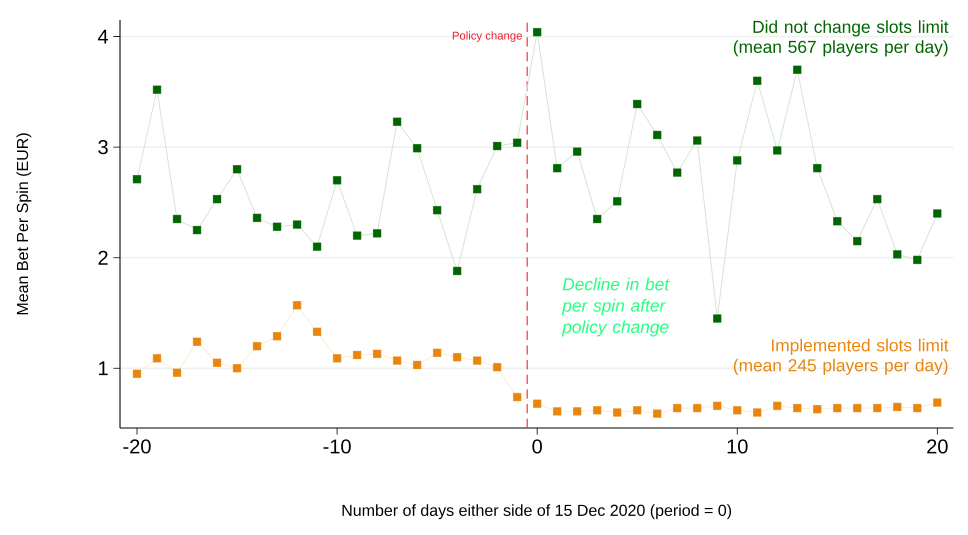 This screenshot has height=535, width=968. I want to click on annotation: Decline in bet per spin after policy change, so click(616, 307).